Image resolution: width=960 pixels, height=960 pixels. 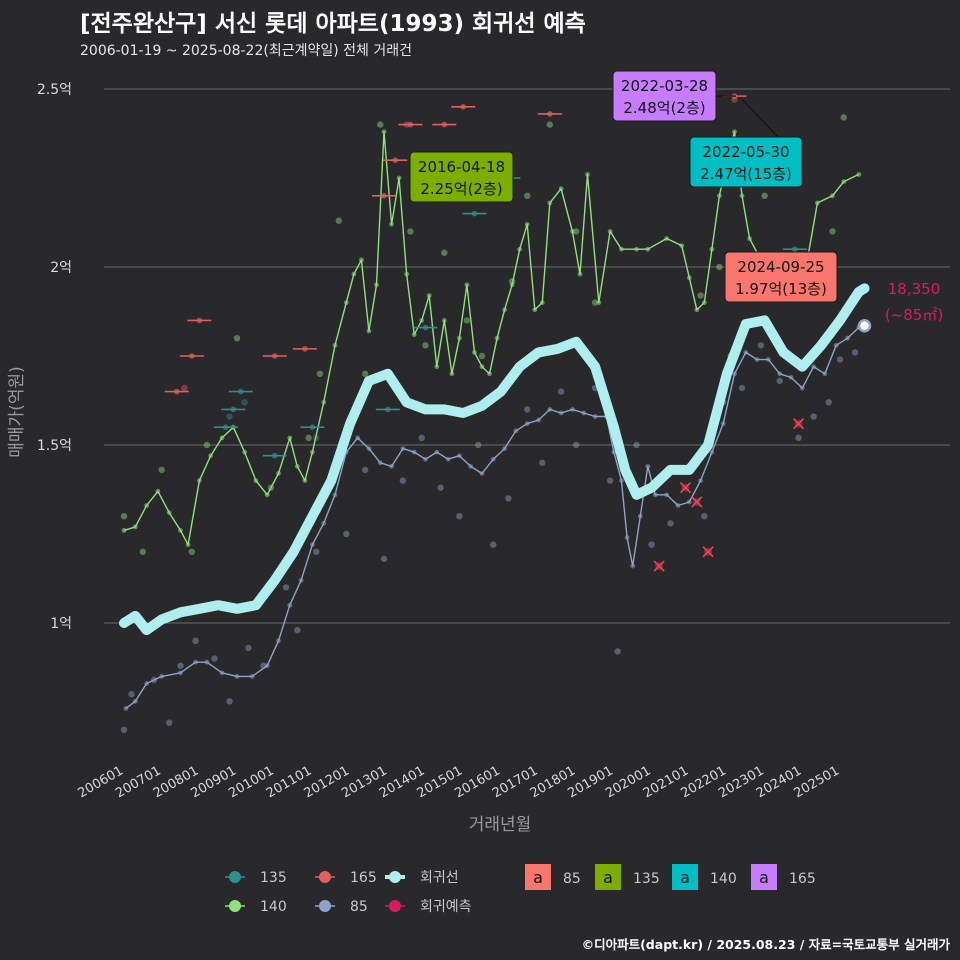 I want to click on forecast-area-label: (~85㎡), so click(x=914, y=315).